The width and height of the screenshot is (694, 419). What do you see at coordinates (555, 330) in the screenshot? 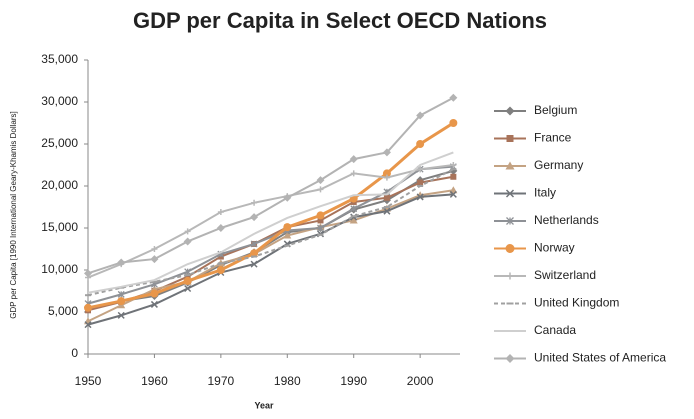
I see `legend-label: Canada` at bounding box center [555, 330].